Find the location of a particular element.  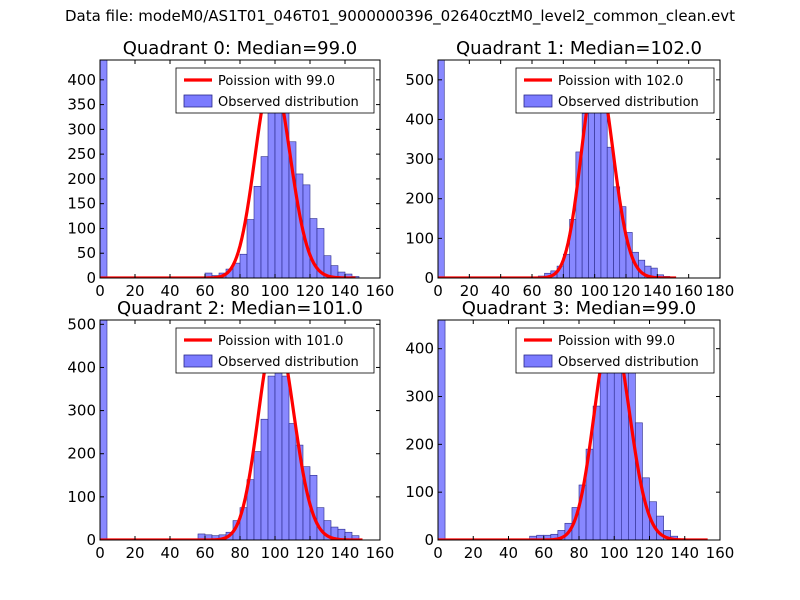

legend-poisson-label: Poission with 102.0 is located at coordinates (620, 81).